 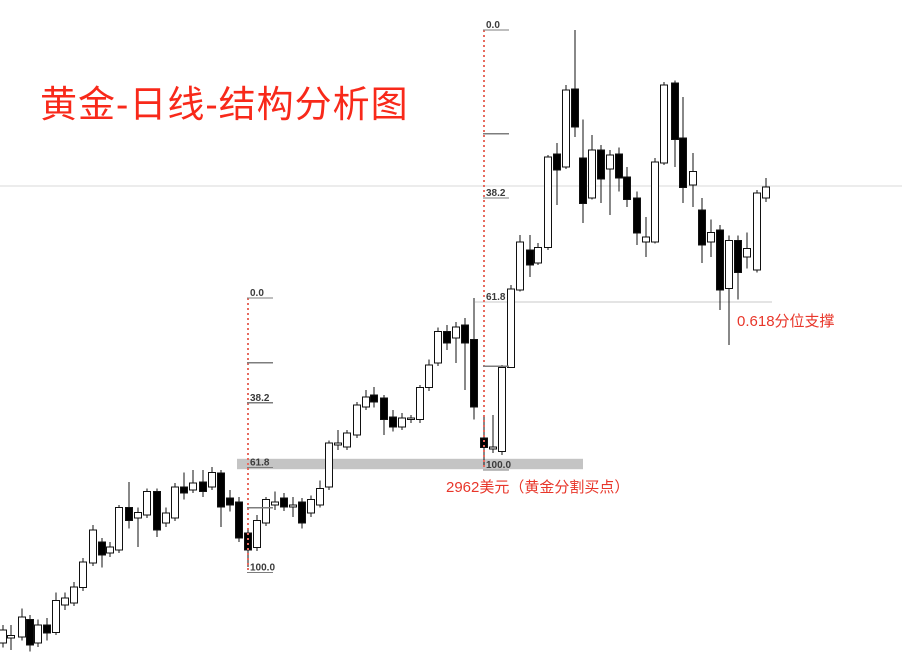 What do you see at coordinates (410, 464) in the screenshot?
I see `support-band` at bounding box center [410, 464].